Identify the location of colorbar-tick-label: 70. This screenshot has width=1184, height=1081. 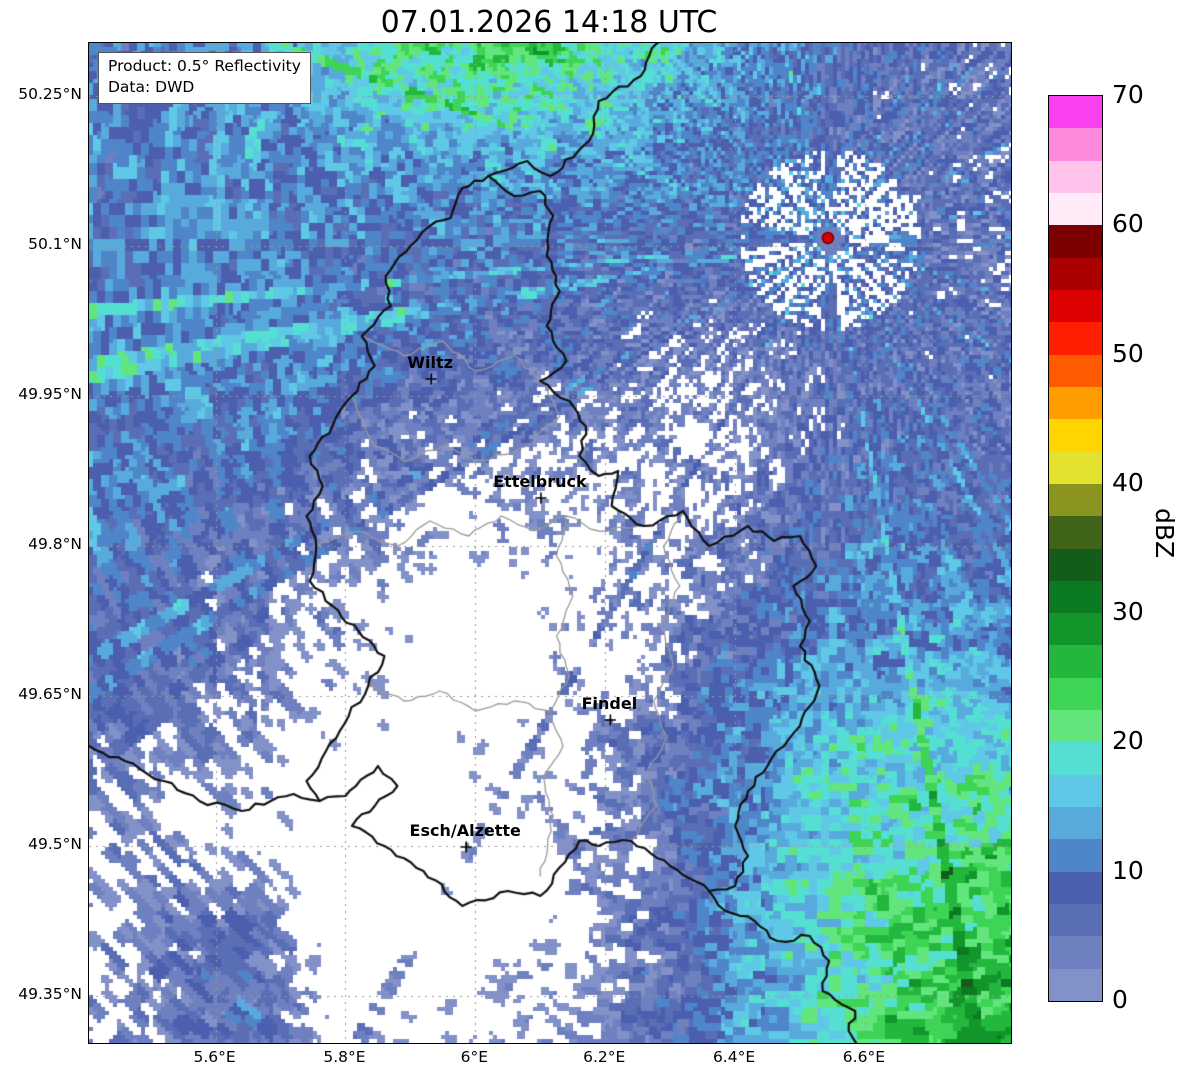
(1128, 94).